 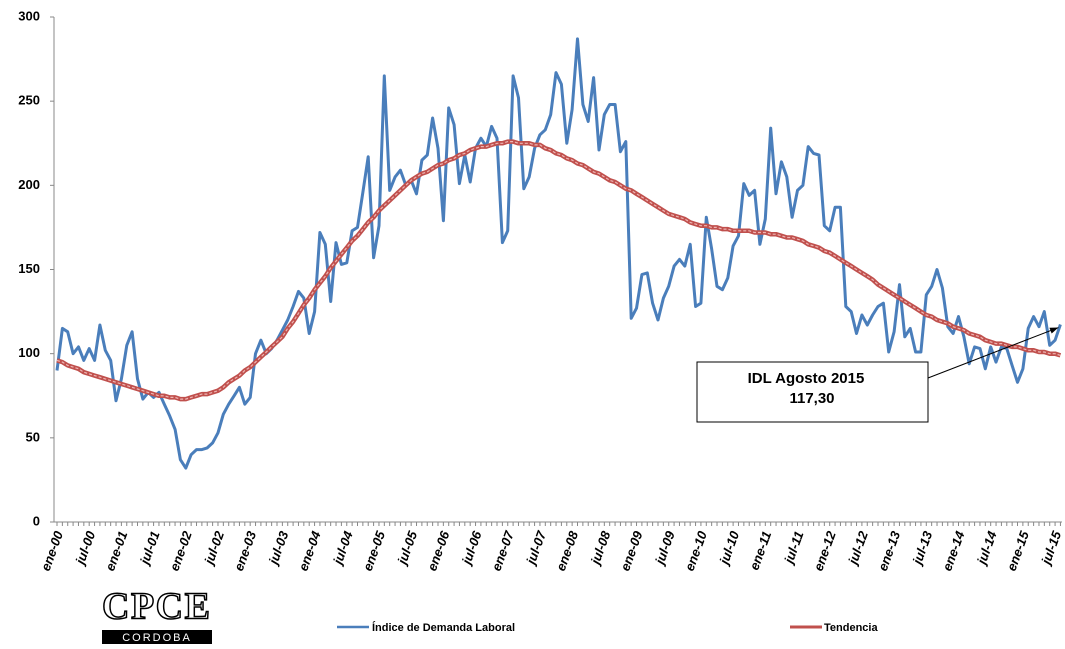 What do you see at coordinates (309, 550) in the screenshot?
I see `x-tick-label: ene-04` at bounding box center [309, 550].